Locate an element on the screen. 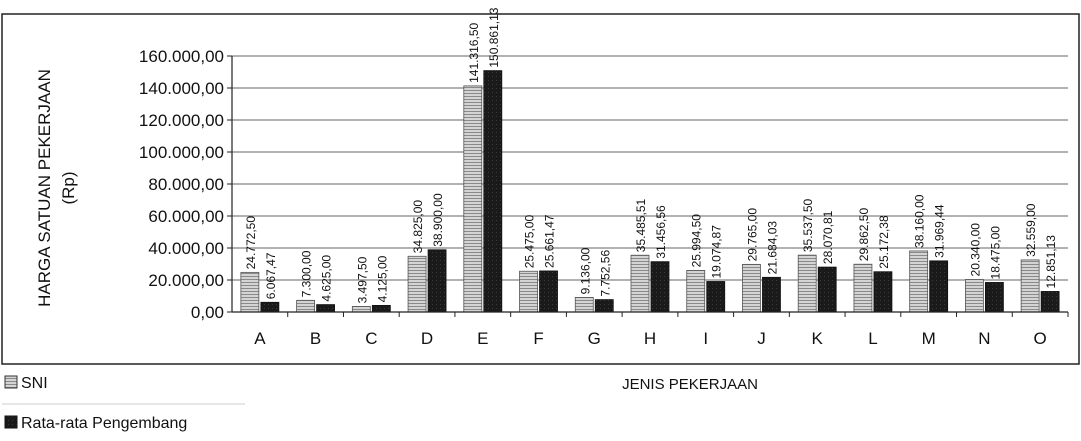  bar-sni-E is located at coordinates (473, 199).